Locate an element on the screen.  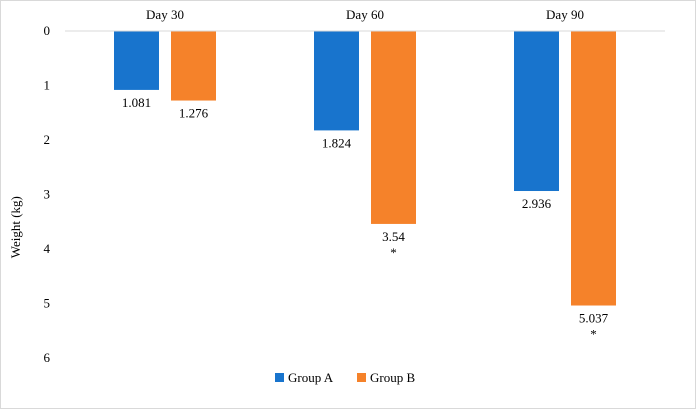
y-tick-label: 2 is located at coordinates (47, 139).